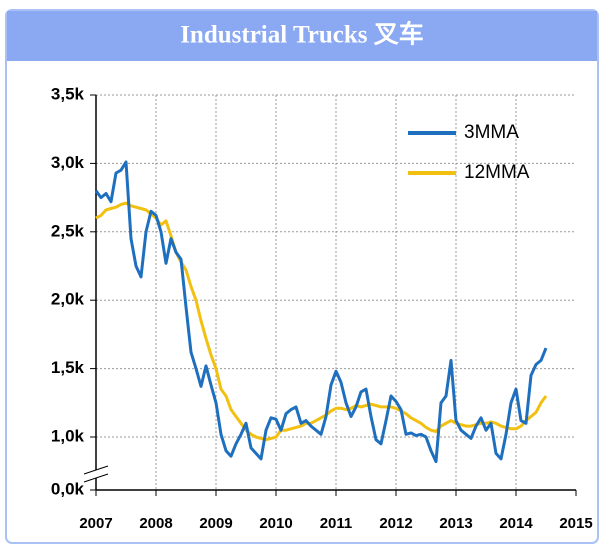 The width and height of the screenshot is (604, 545). Describe the element at coordinates (96, 474) in the screenshot. I see `axis-break-gap` at that location.